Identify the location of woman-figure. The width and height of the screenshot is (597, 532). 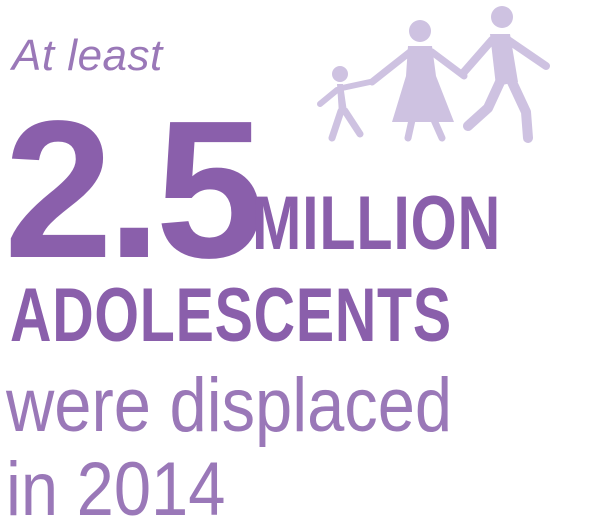
(418, 81).